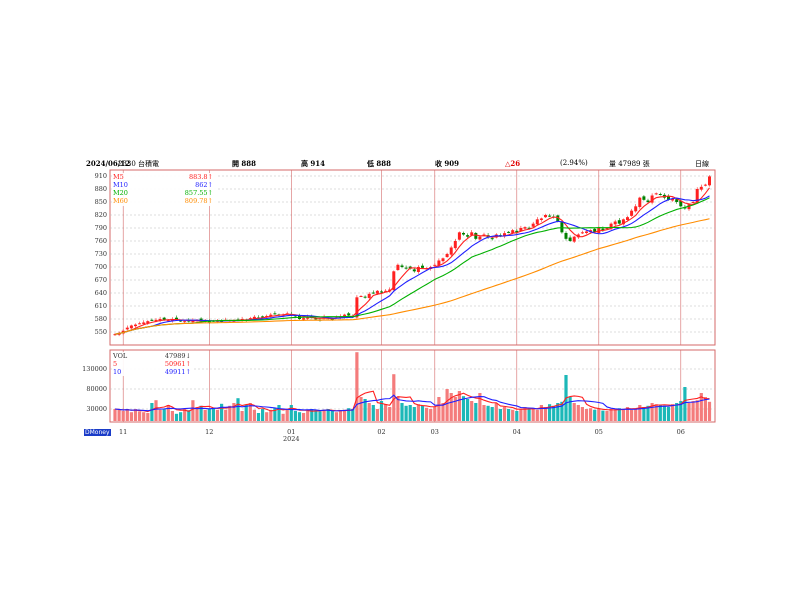  What do you see at coordinates (96, 409) in the screenshot?
I see `volume-tick-label: 30000` at bounding box center [96, 409].